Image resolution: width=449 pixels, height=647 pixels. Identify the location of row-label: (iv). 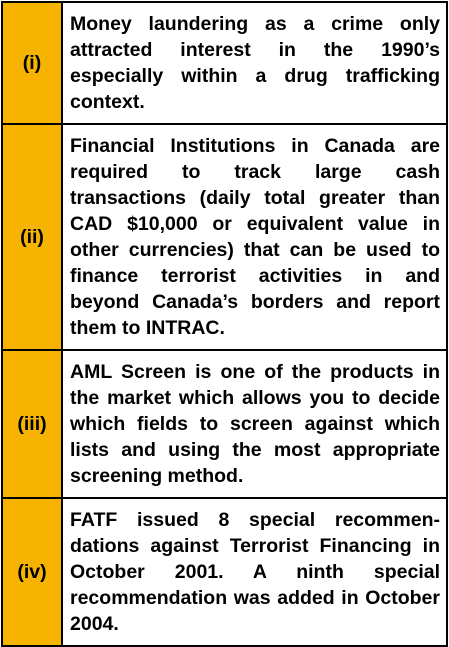
(32, 572).